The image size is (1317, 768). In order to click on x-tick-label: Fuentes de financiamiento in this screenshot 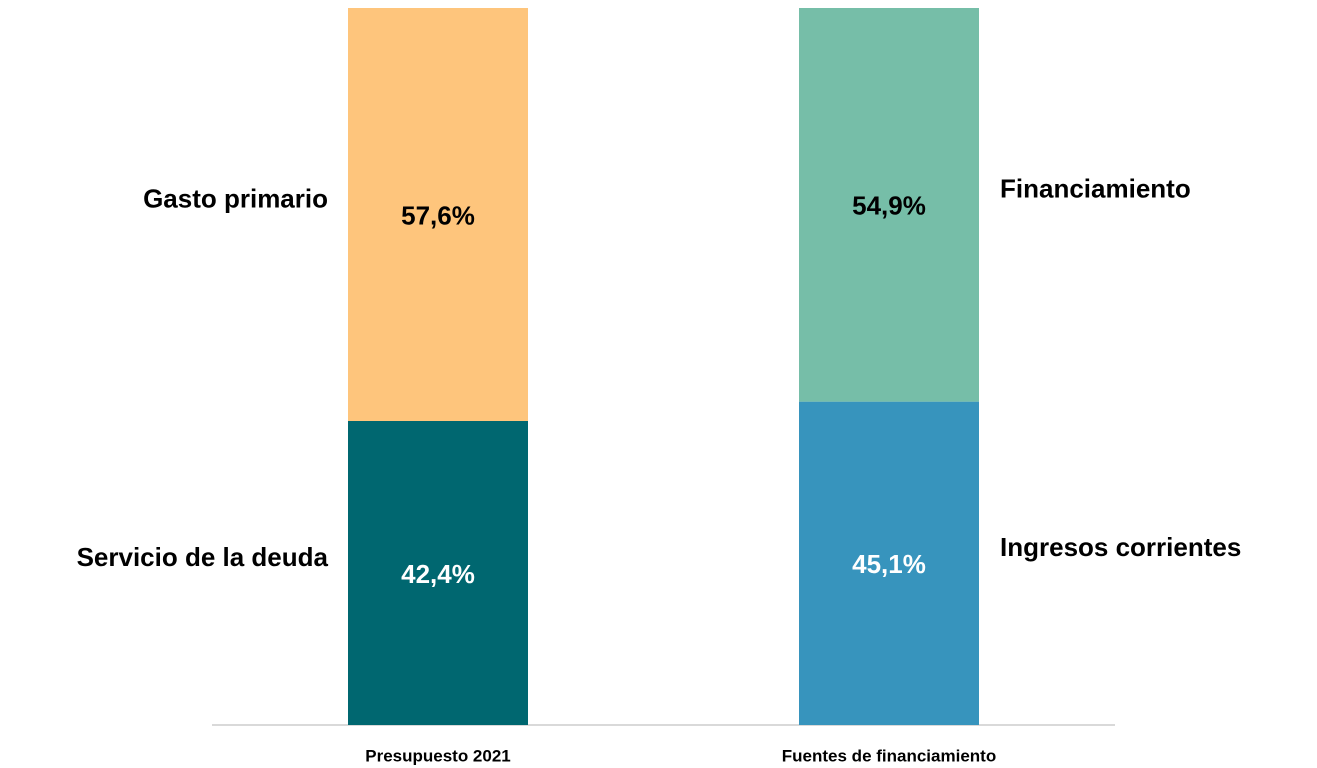, I will do `click(889, 755)`.